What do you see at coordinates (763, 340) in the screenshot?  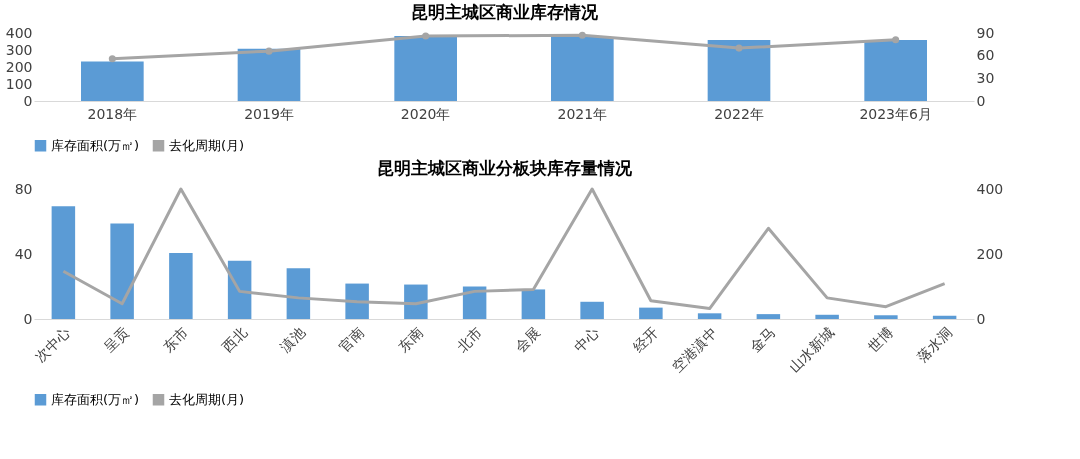 I see `x-tick-label: 金马` at bounding box center [763, 340].